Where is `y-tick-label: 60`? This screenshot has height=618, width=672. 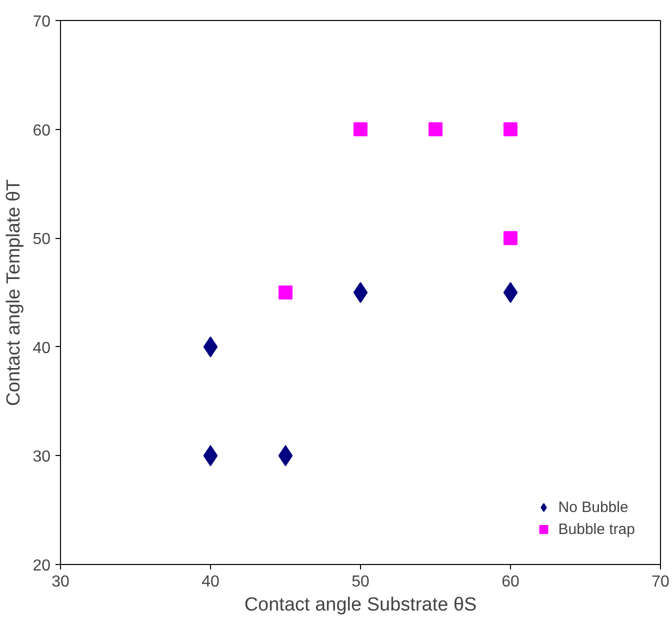
y-tick-label: 60 is located at coordinates (41, 131).